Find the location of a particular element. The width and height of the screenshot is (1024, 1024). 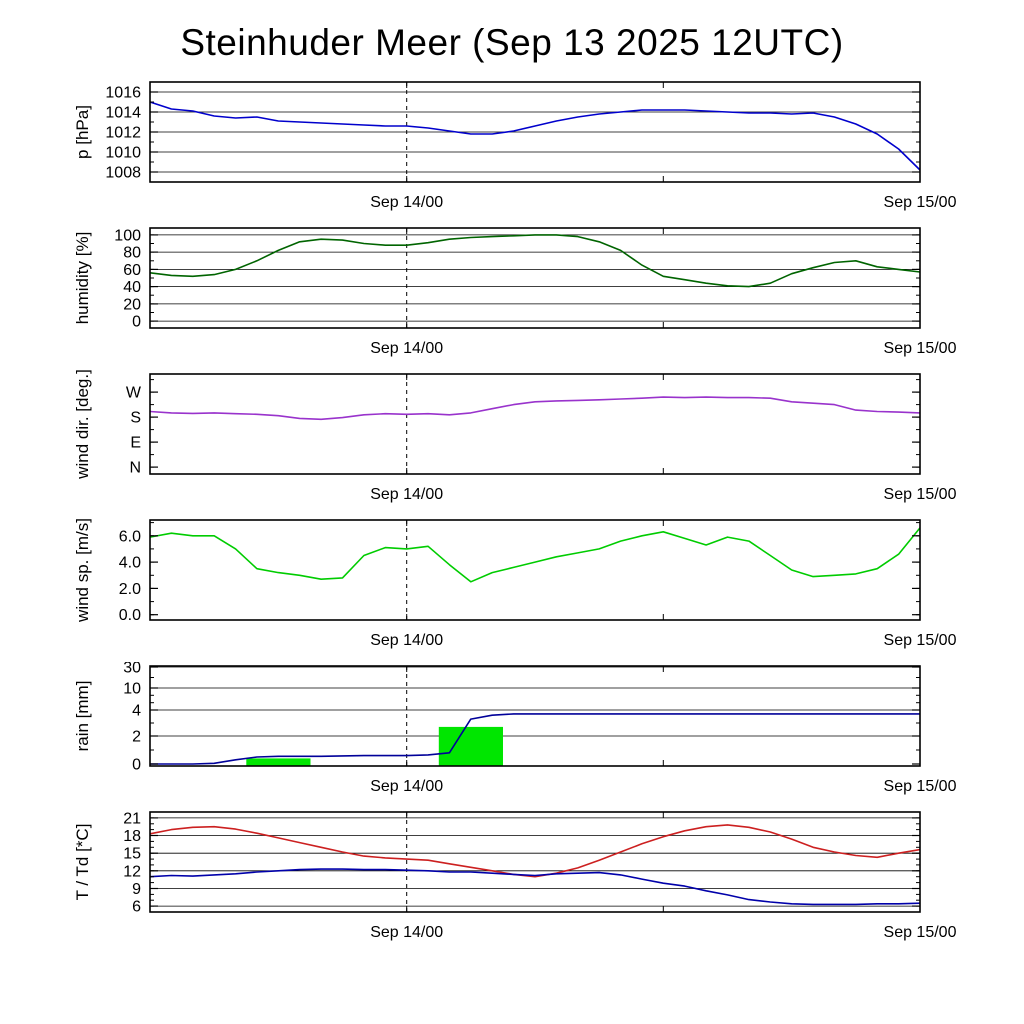

y-axis-label: rain [mm] is located at coordinates (82, 716).